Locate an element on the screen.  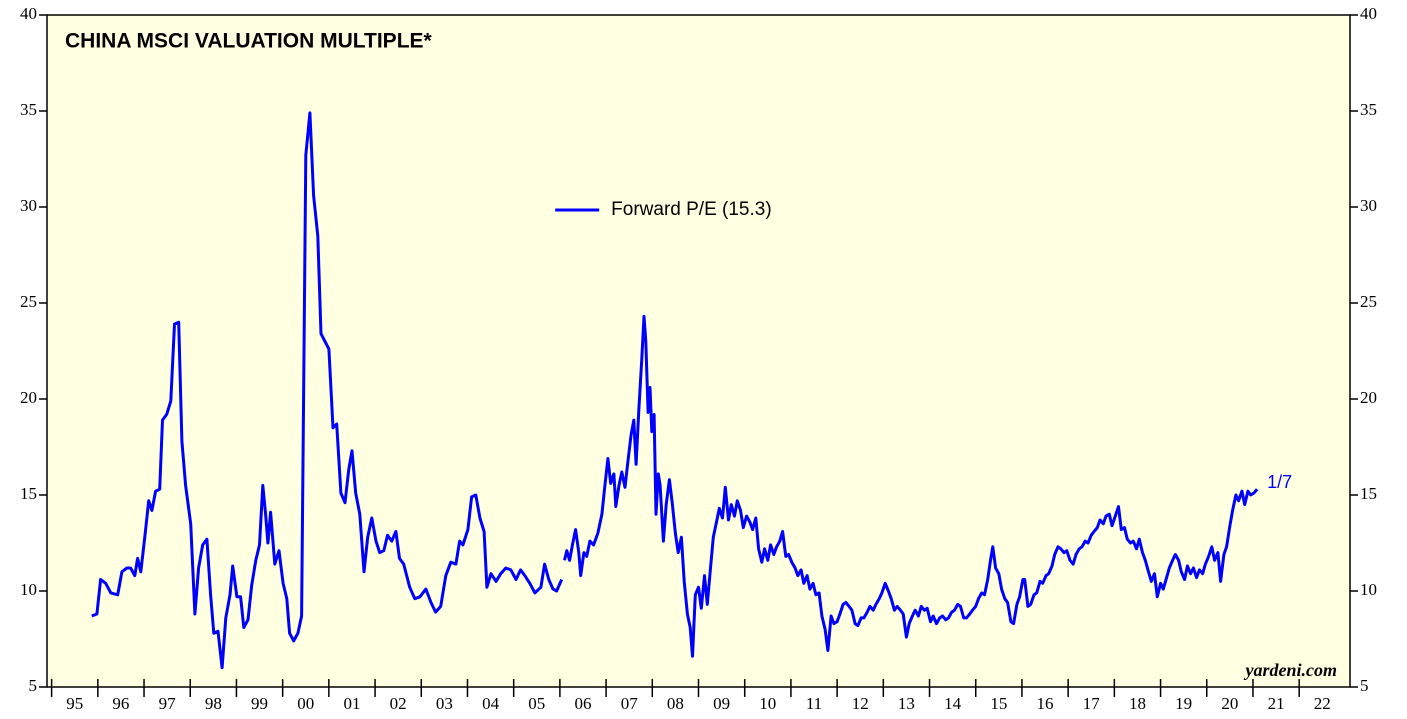
x-tick-label: 13 is located at coordinates (906, 703).